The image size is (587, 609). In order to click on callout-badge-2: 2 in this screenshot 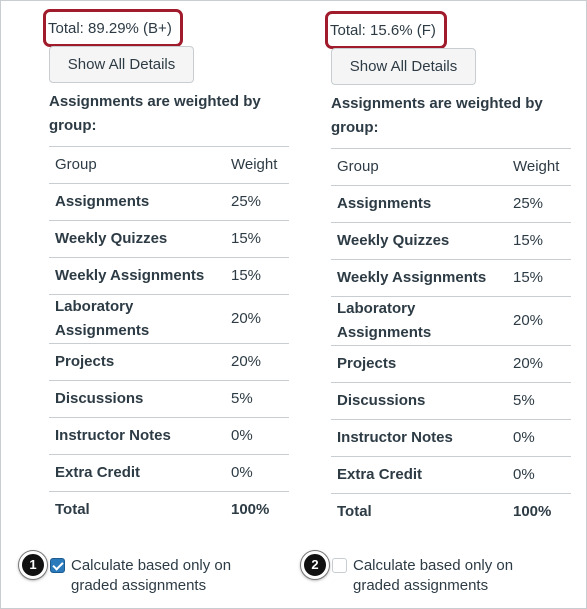, I will do `click(315, 565)`.